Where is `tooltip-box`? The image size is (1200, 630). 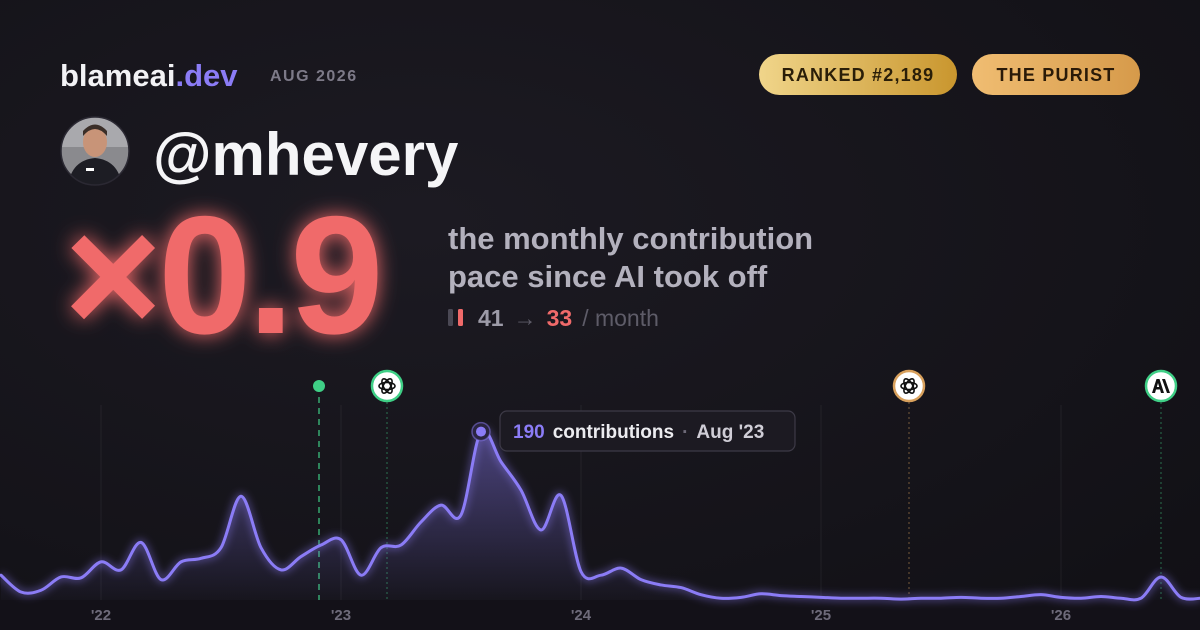 tooltip-box is located at coordinates (647, 431).